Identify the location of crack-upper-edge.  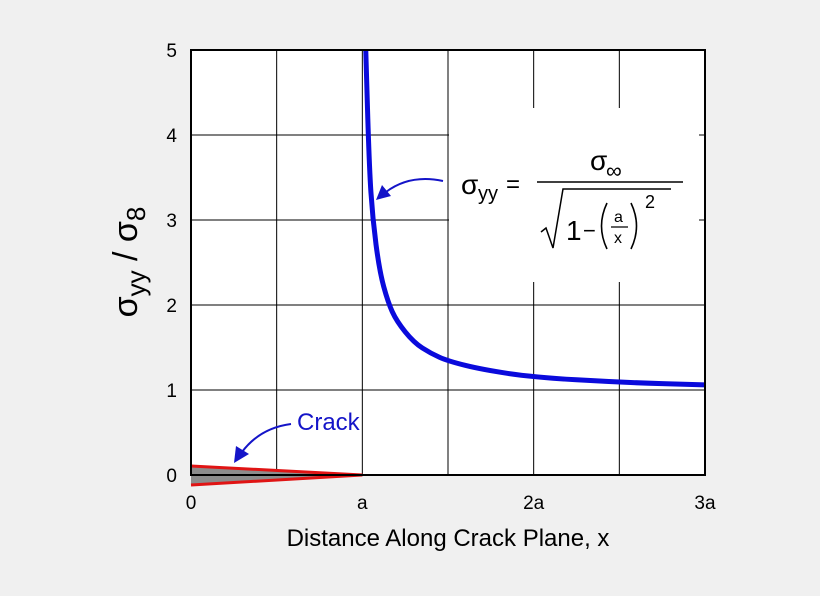
(276, 470).